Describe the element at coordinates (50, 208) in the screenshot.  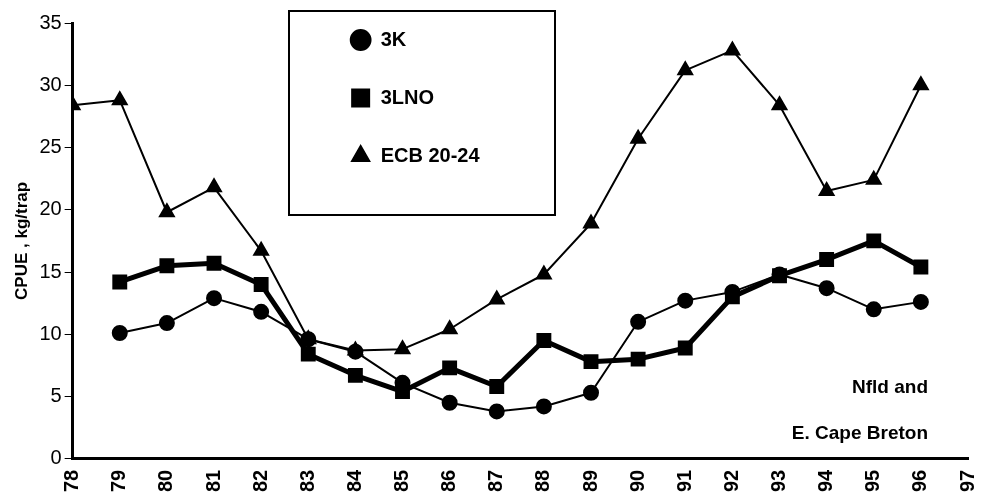
I see `y-tick-label: 20` at that location.